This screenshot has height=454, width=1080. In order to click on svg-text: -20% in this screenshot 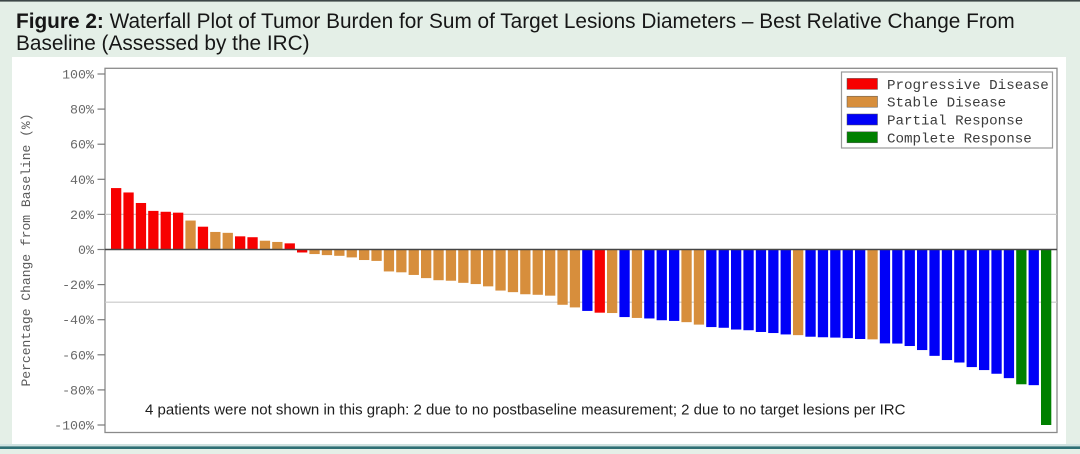, I will do `click(78, 285)`.